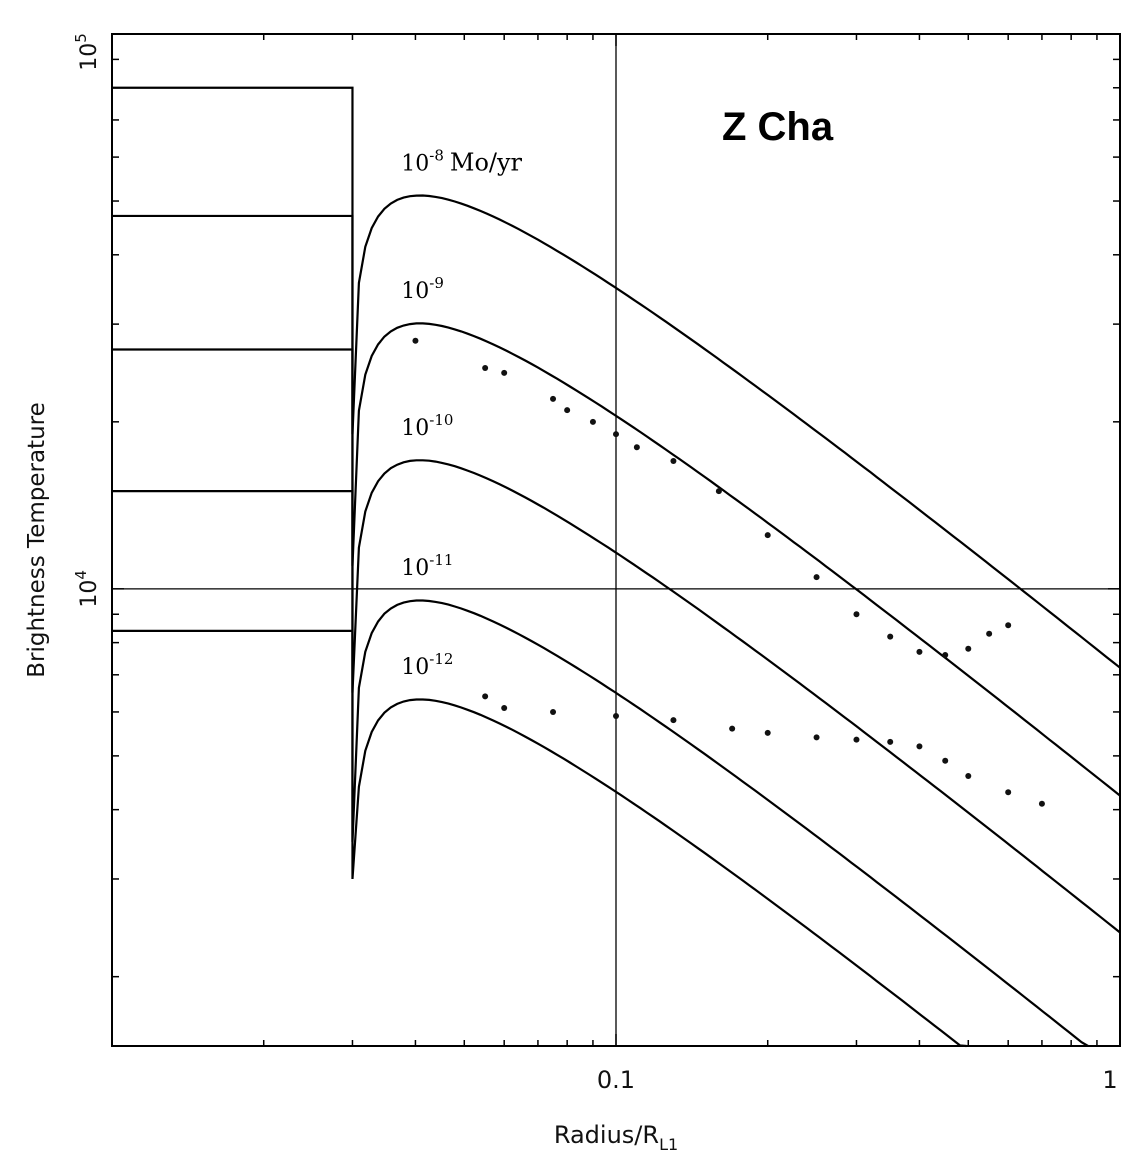 The width and height of the screenshot is (1130, 1161). What do you see at coordinates (668, 1144) in the screenshot?
I see `x-axis-label-sub: L1` at bounding box center [668, 1144].